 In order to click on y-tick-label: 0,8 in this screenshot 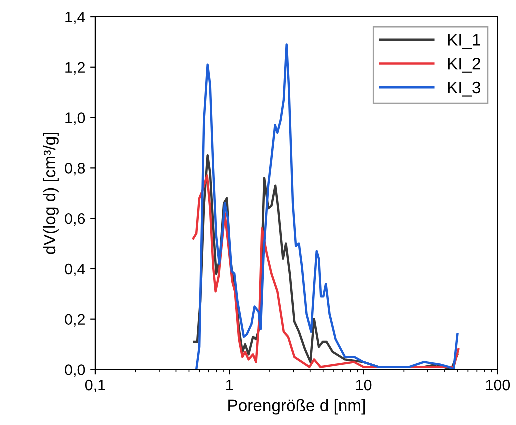, I will do `click(75, 169)`.